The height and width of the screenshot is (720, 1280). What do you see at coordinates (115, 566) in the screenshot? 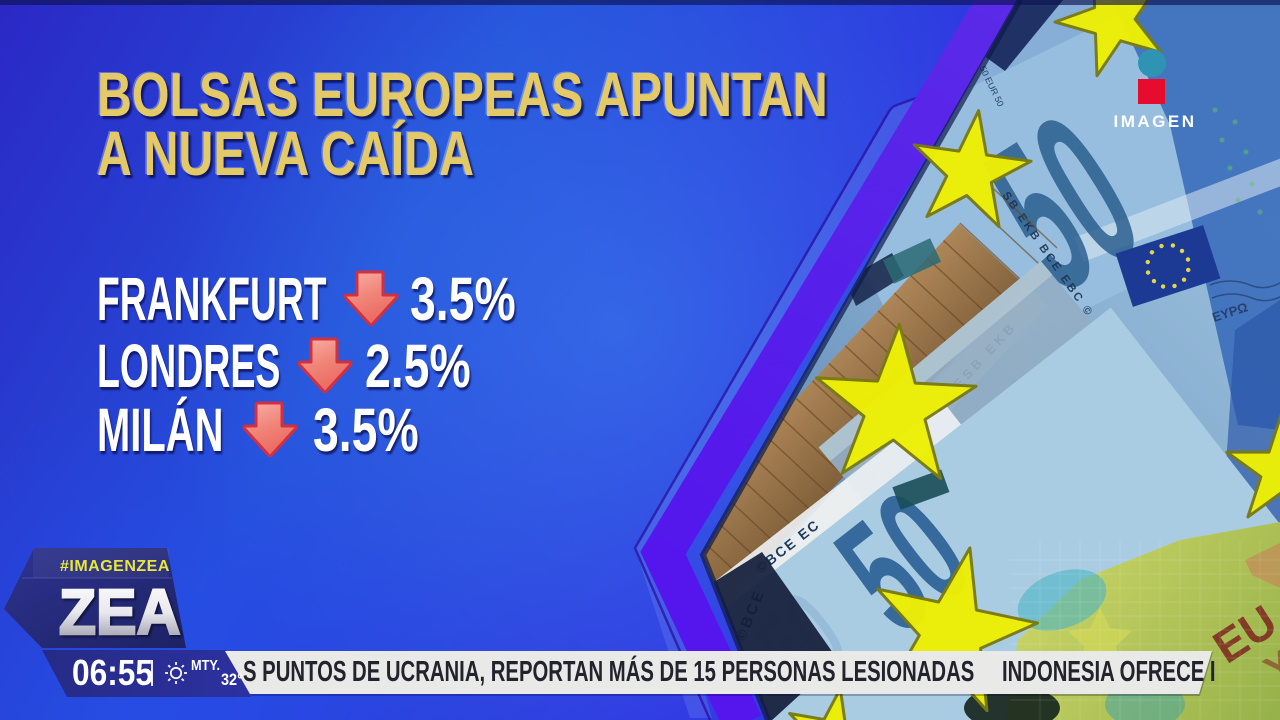
I see `svg-text: #IMAGENZEA` at bounding box center [115, 566].